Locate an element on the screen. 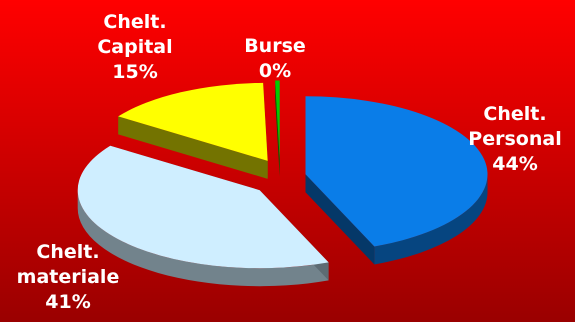 This screenshot has width=575, height=322. pie-slice-chelt-capital is located at coordinates (193, 121).